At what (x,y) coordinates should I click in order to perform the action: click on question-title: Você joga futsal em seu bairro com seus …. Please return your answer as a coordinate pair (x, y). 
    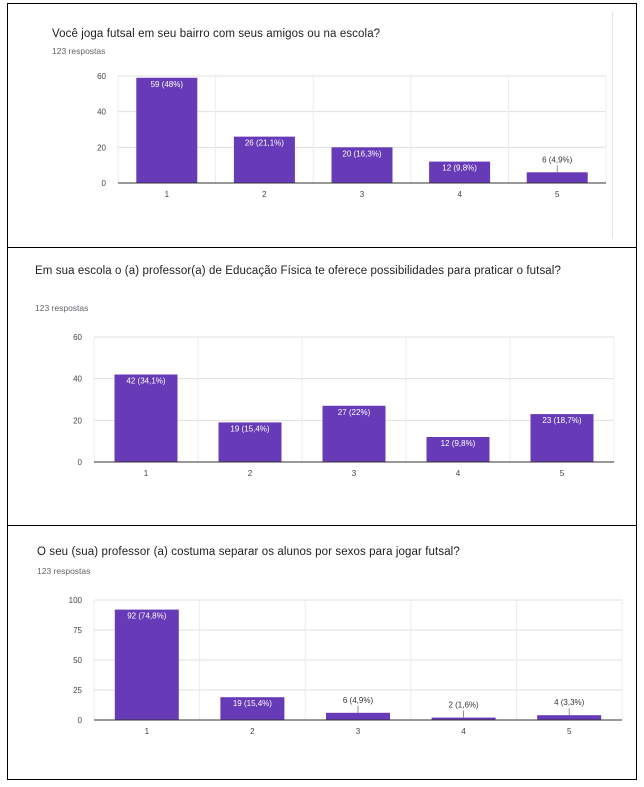
    Looking at the image, I should click on (216, 34).